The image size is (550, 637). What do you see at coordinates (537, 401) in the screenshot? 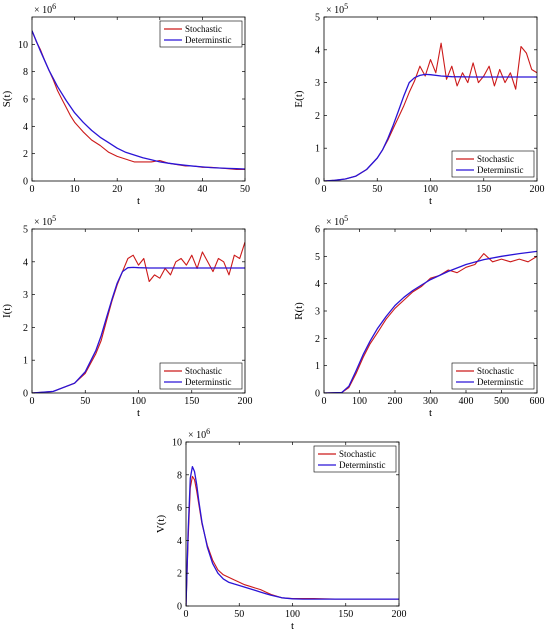
I see `x-tick-label: 600` at bounding box center [537, 401].